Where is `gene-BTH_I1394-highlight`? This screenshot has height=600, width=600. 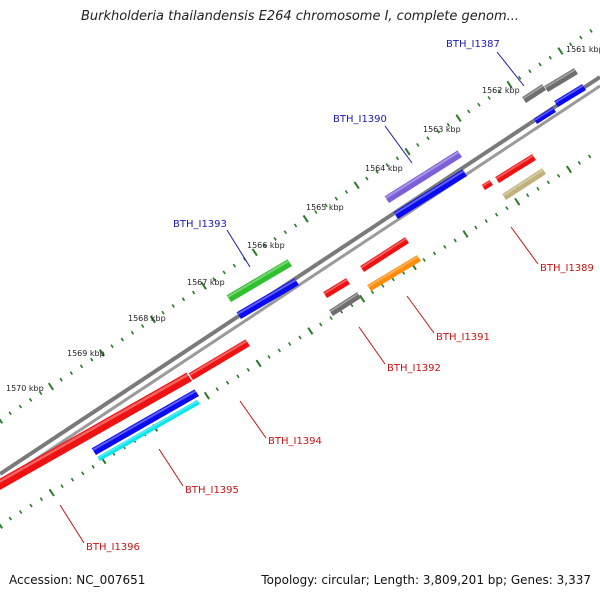
gene-BTH_I1394-highlight is located at coordinates (218, 358).